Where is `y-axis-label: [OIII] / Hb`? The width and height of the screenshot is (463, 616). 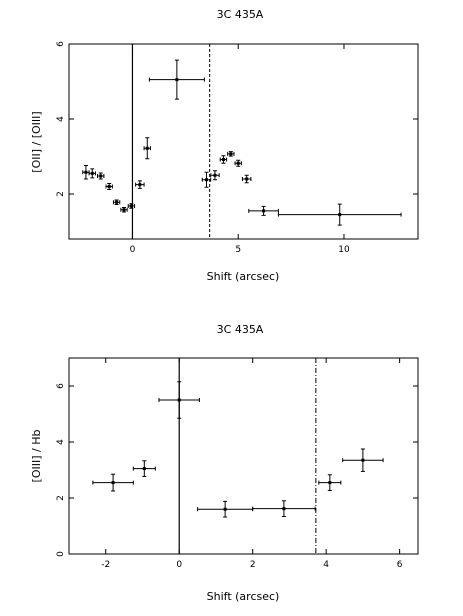
y-axis-label: [OIII] / Hb is located at coordinates (36, 456).